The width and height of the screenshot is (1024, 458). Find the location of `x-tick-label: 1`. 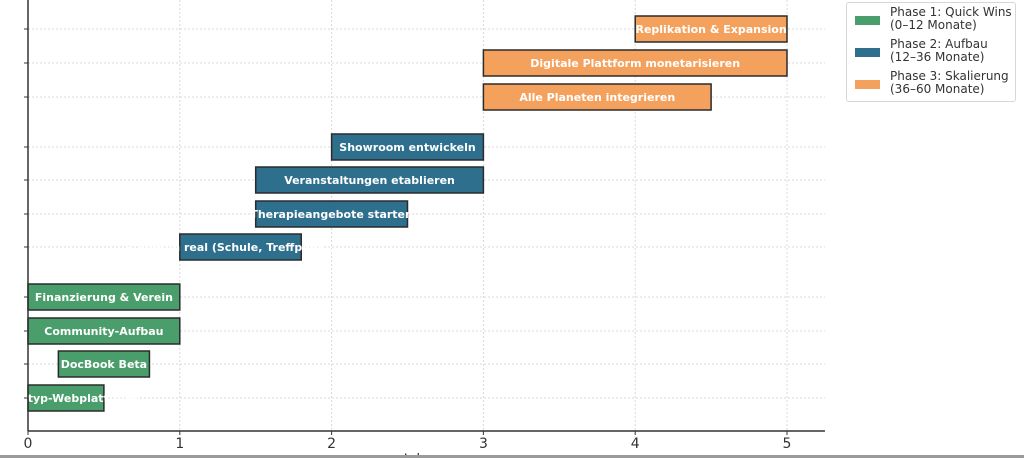

x-tick-label: 1 is located at coordinates (179, 444).